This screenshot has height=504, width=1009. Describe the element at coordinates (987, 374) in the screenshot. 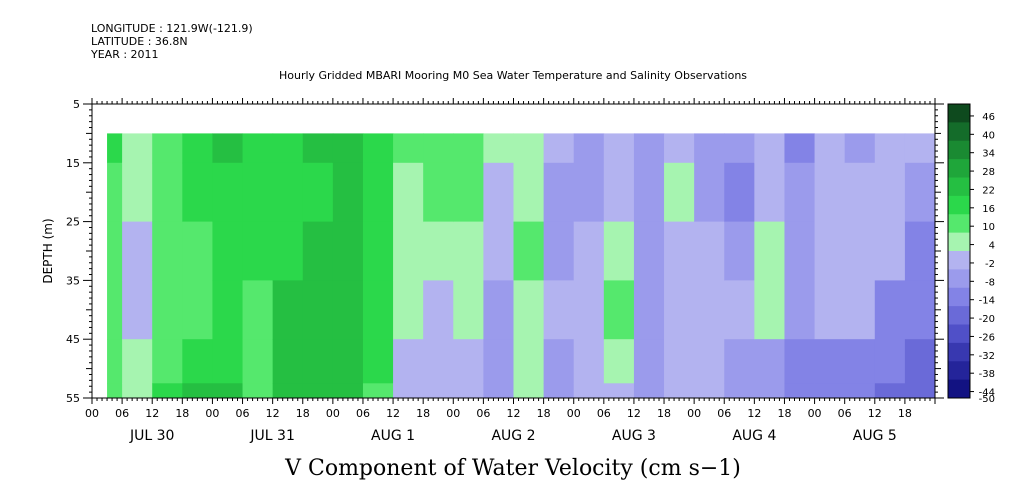

I see `colorbar-label: -38` at that location.